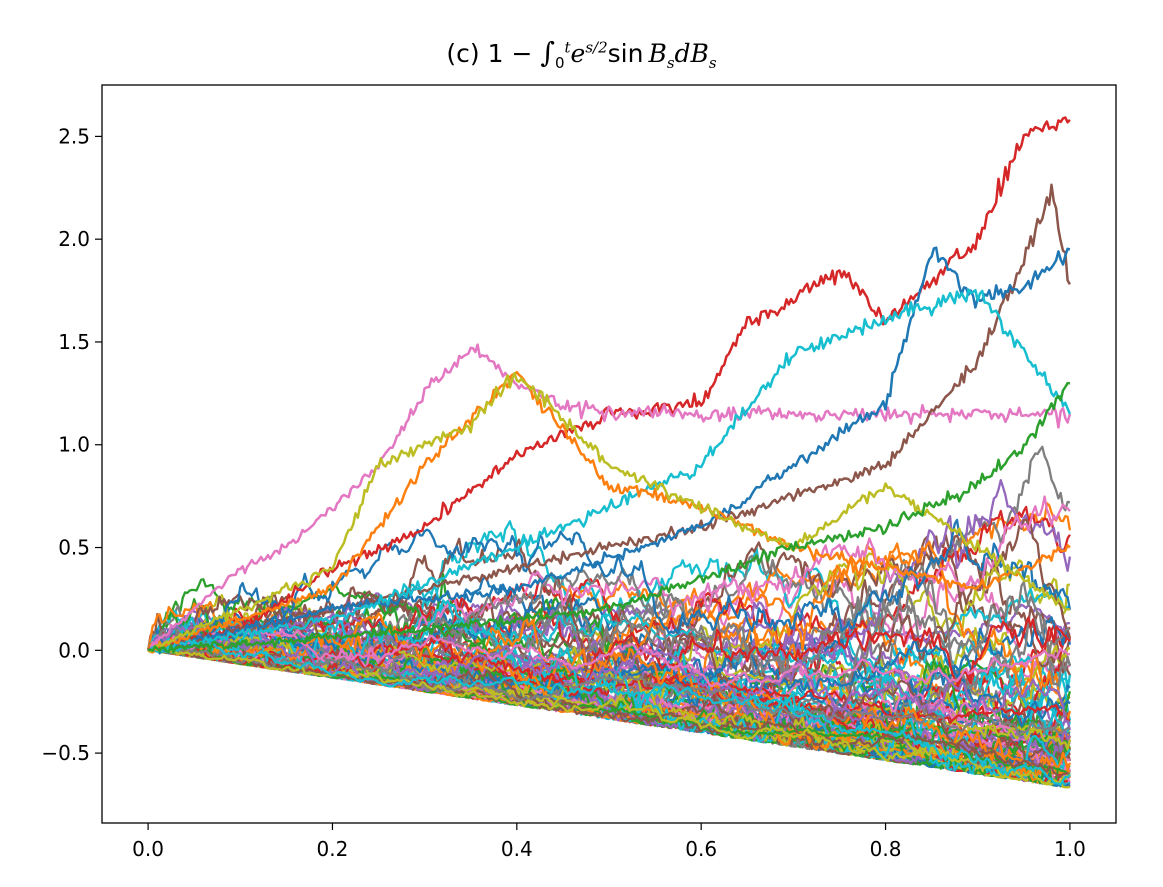  Describe the element at coordinates (712, 63) in the screenshot. I see `title-sub-s2: s` at that location.